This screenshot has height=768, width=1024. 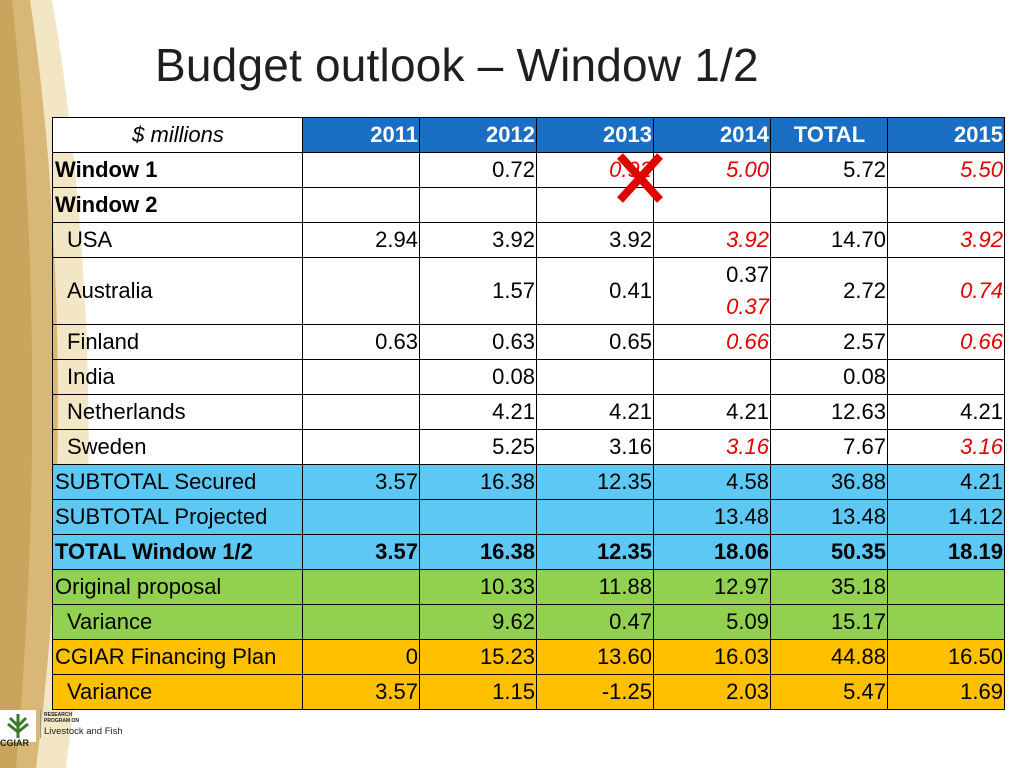 What do you see at coordinates (829, 240) in the screenshot?
I see `cell-total: 14.70` at bounding box center [829, 240].